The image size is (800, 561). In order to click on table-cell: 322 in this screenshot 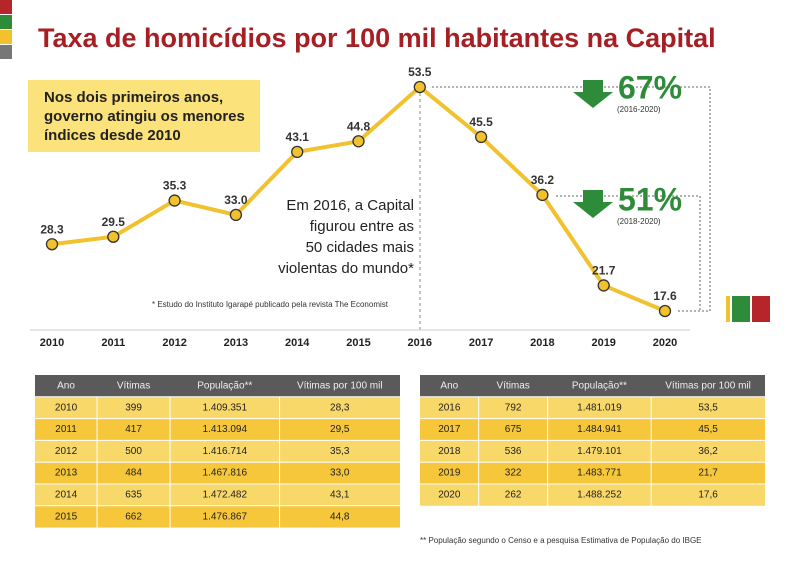, I will do `click(513, 473)`.